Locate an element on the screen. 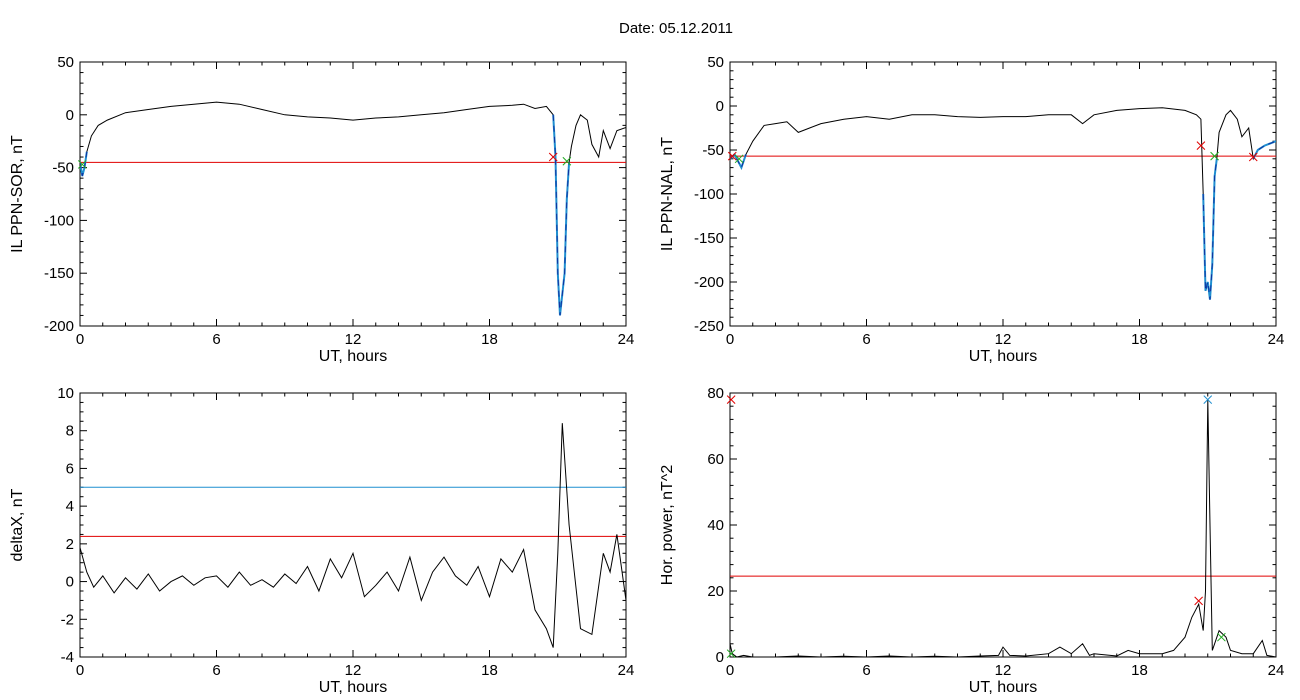  y-tick-label: -2 is located at coordinates (67, 619).